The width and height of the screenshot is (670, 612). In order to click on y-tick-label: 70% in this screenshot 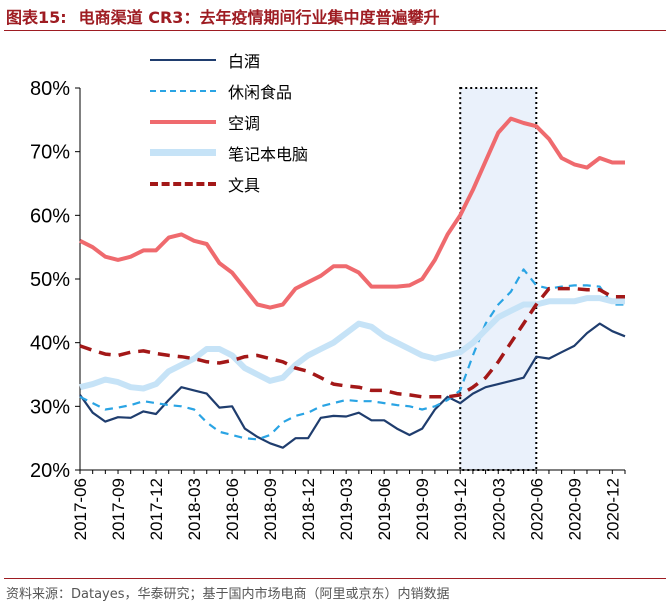, I will do `click(50, 153)`.